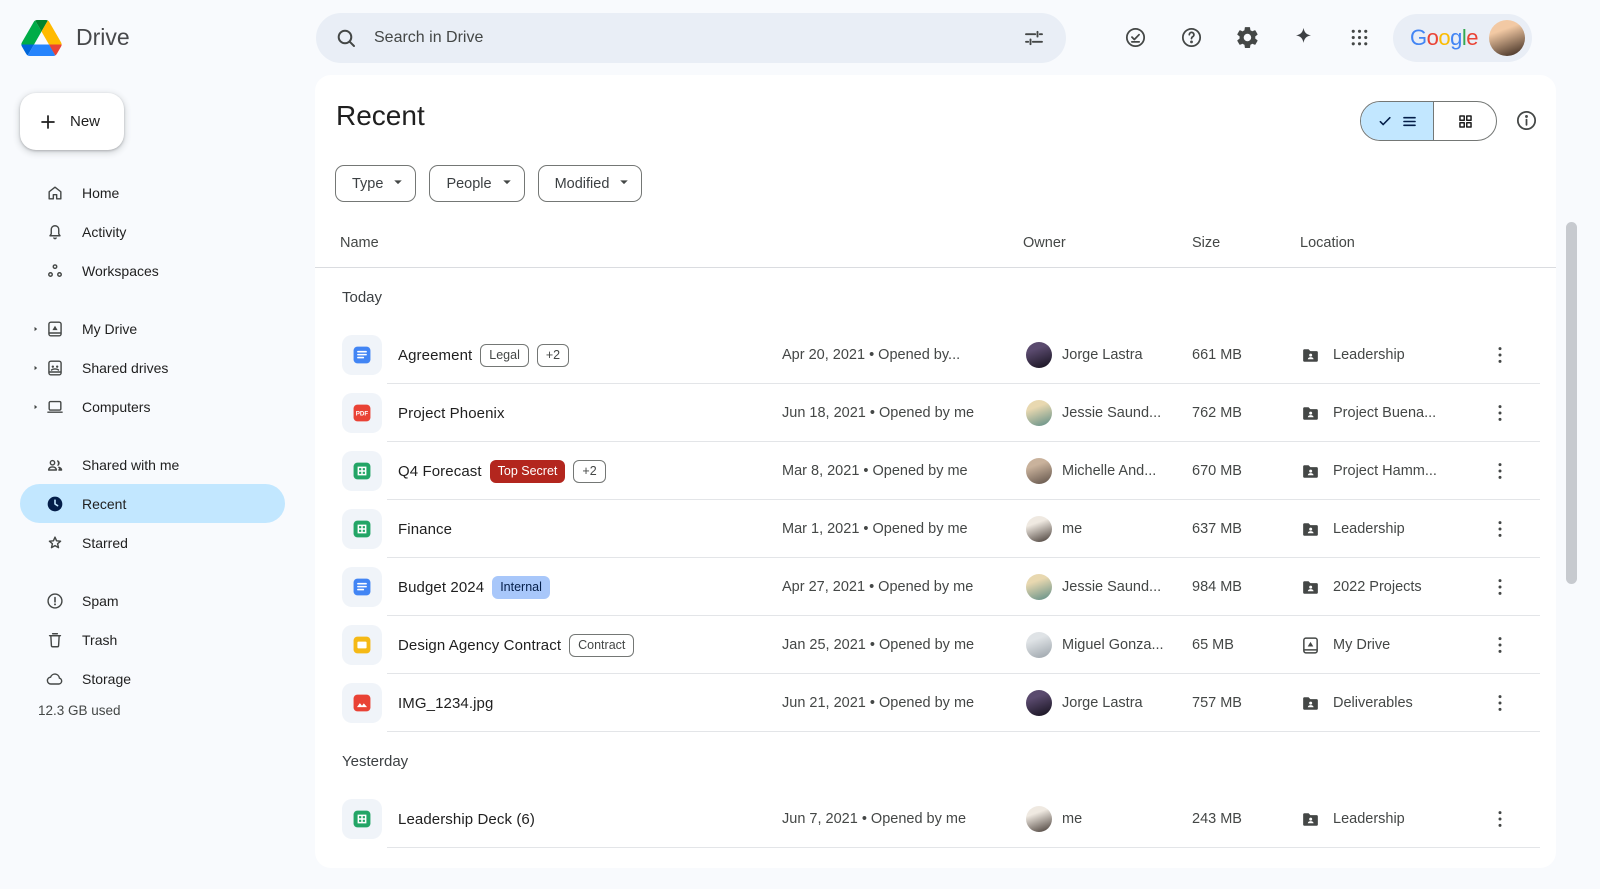 The width and height of the screenshot is (1600, 889). What do you see at coordinates (1465, 121) in the screenshot?
I see `grid-view-button` at bounding box center [1465, 121].